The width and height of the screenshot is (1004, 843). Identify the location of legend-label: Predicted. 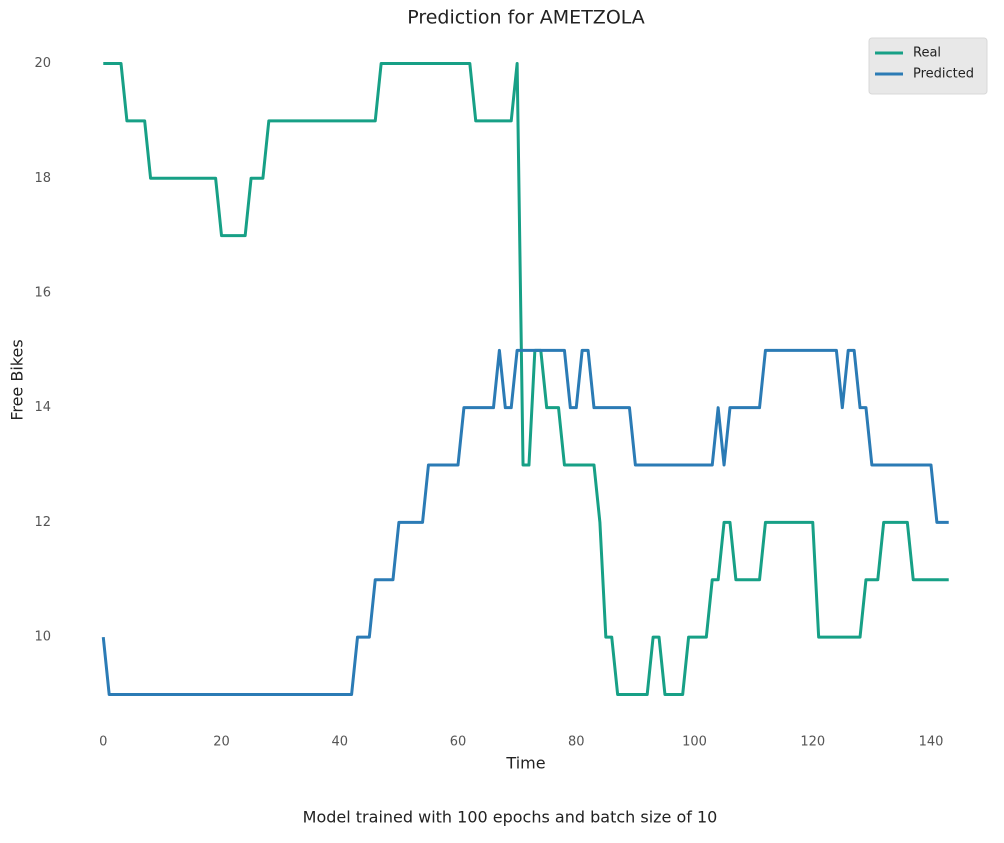
(943, 74).